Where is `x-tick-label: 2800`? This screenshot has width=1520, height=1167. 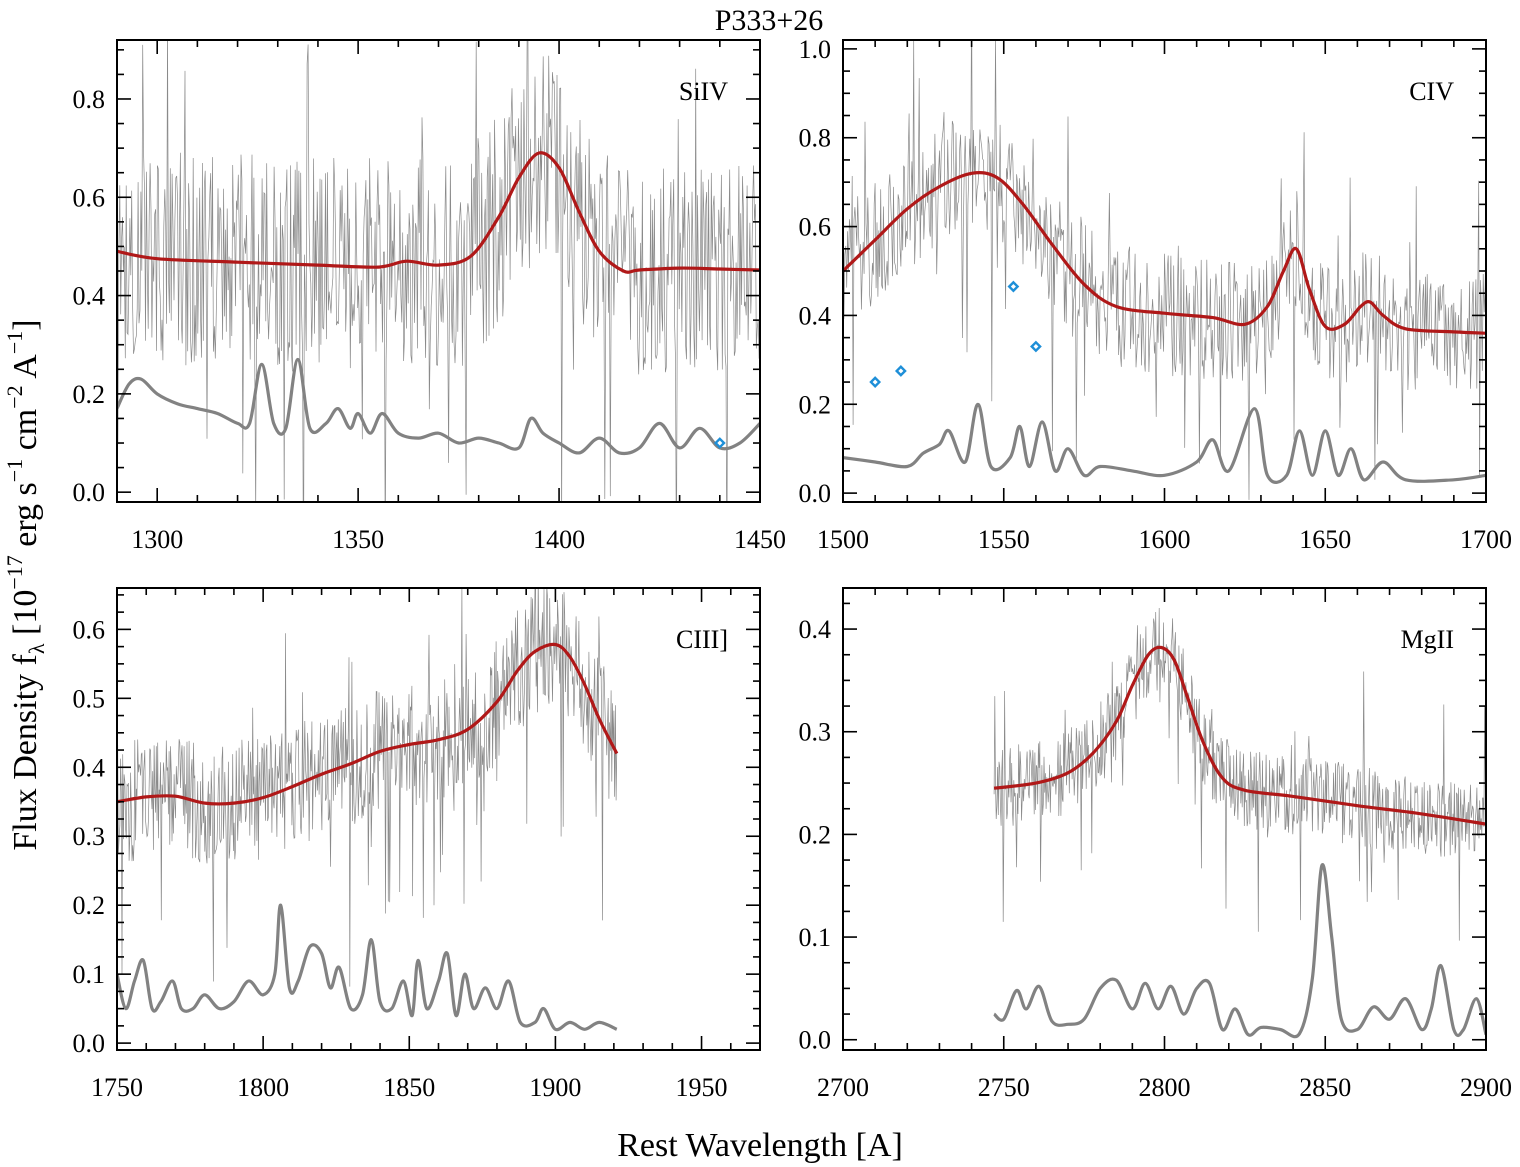
x-tick-label: 2800 is located at coordinates (1165, 1087).